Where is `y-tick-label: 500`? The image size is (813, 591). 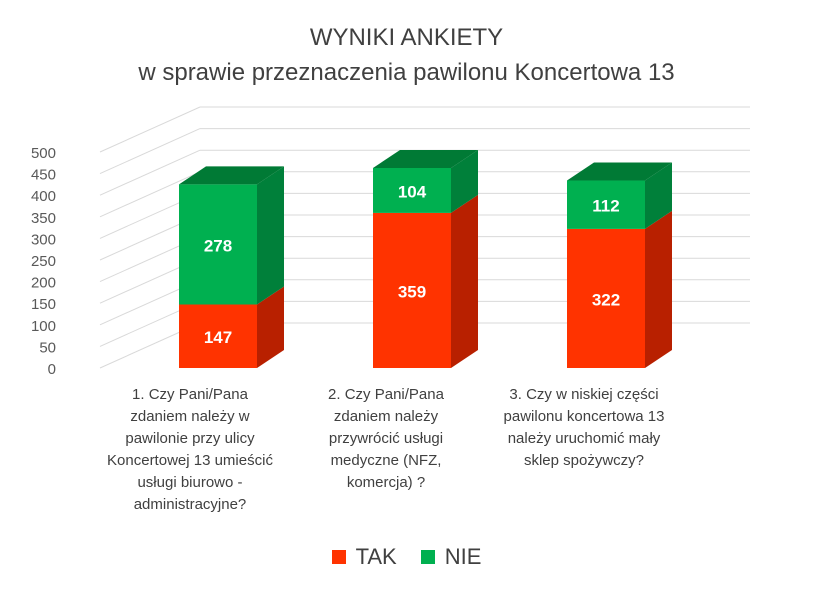
y-tick-label: 500 is located at coordinates (43, 153).